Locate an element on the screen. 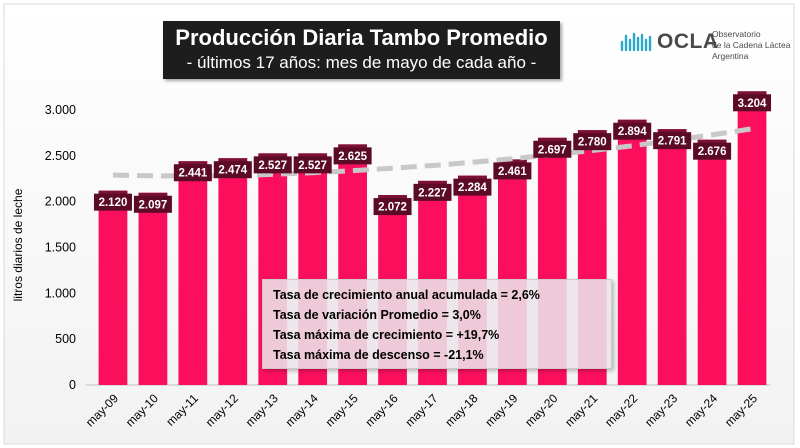 The image size is (800, 448). y-axis-label: litros diarios de leche is located at coordinates (18, 244).